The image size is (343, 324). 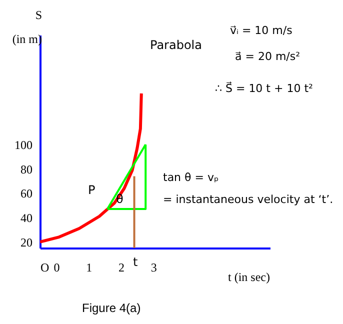 I want to click on x-tick-label: 1, so click(x=89, y=267).